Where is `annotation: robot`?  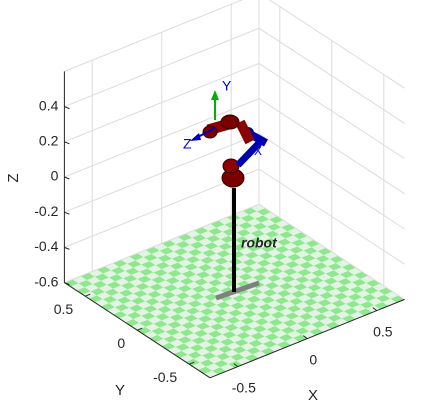
annotation: robot is located at coordinates (259, 243).